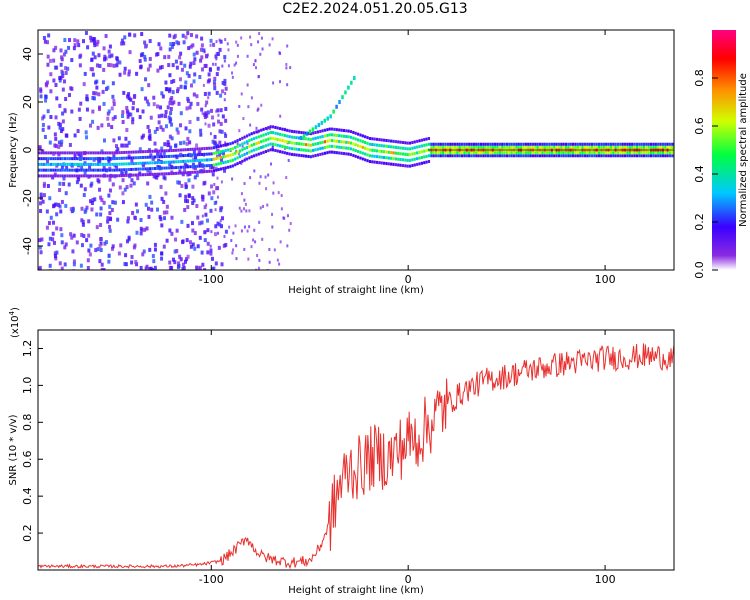 This screenshot has height=600, width=750. Describe the element at coordinates (605, 579) in the screenshot. I see `x-tick-label: 100` at that location.